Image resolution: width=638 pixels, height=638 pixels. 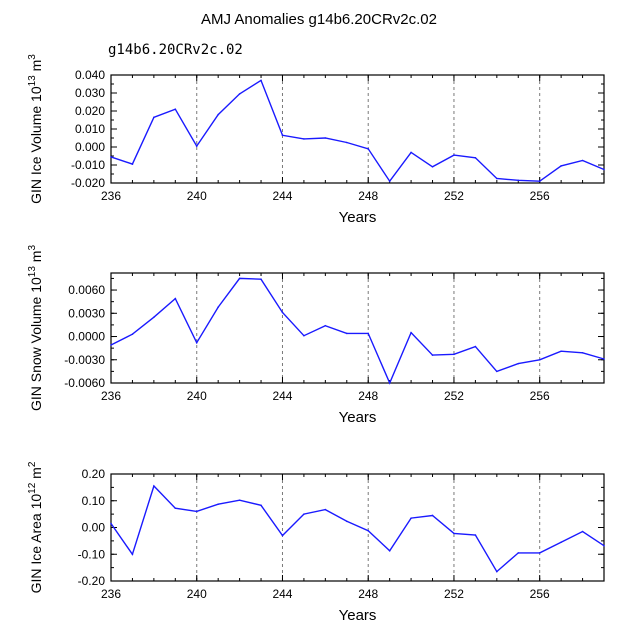 What do you see at coordinates (90, 111) in the screenshot?
I see `y-tick-label: 0.020` at bounding box center [90, 111].